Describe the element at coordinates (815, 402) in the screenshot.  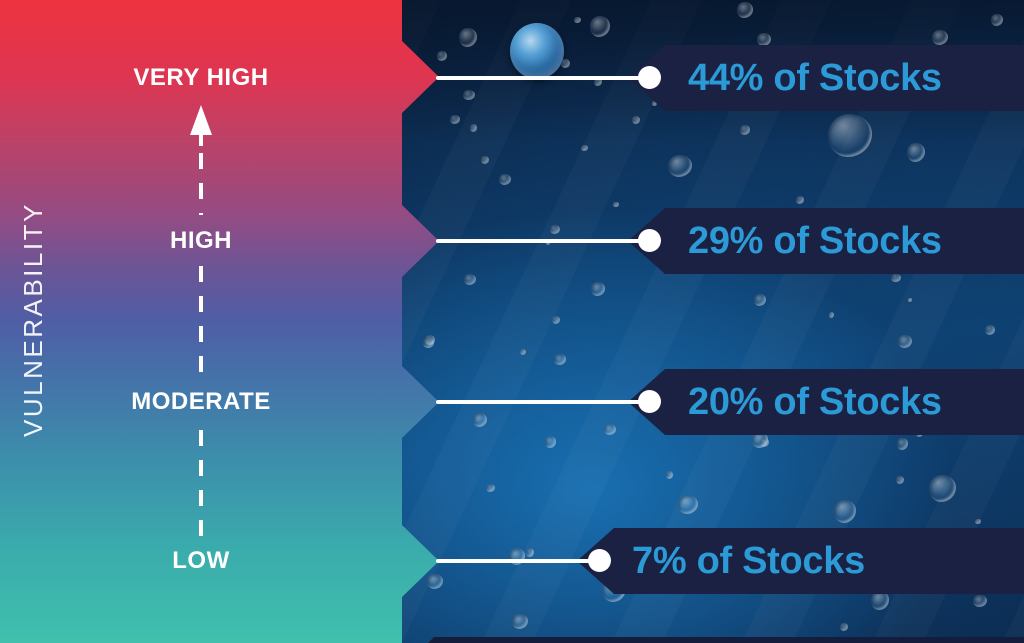
I see `stat-value-moderate: 20% of Stocks` at that location.